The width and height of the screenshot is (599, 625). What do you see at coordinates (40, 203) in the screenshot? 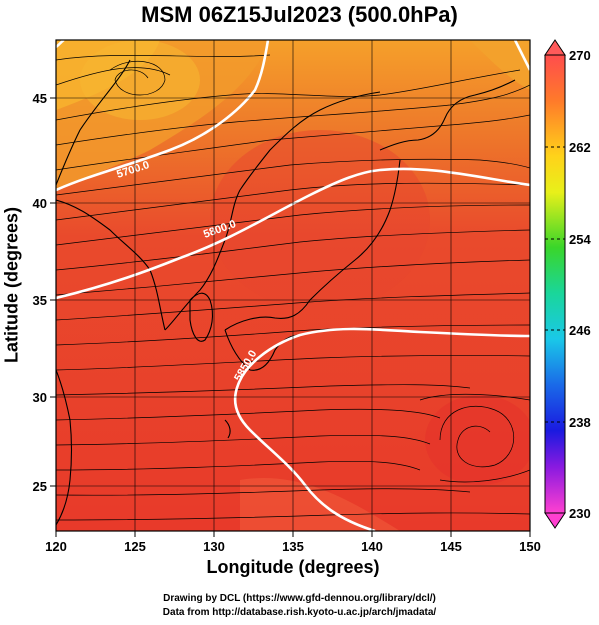
I see `y-tick-label: 40` at bounding box center [40, 203].